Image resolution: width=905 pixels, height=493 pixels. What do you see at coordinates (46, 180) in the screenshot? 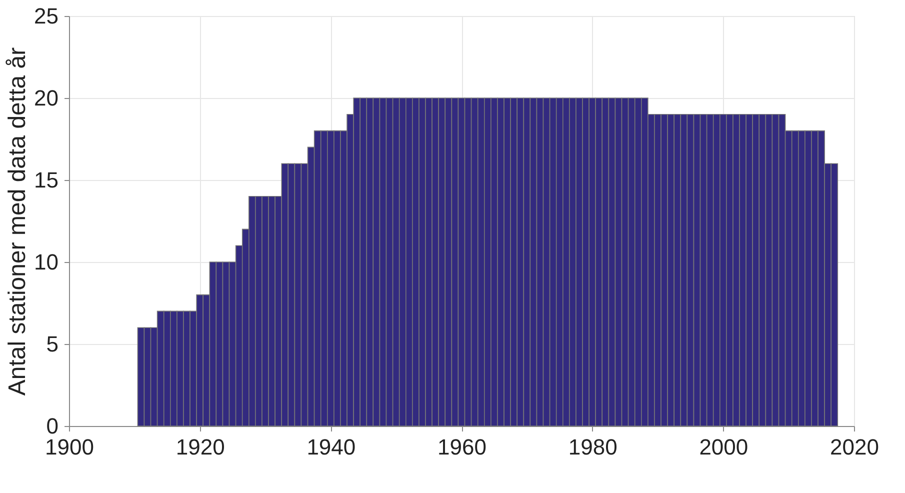
I see `y-tick-label: 15` at bounding box center [46, 180].